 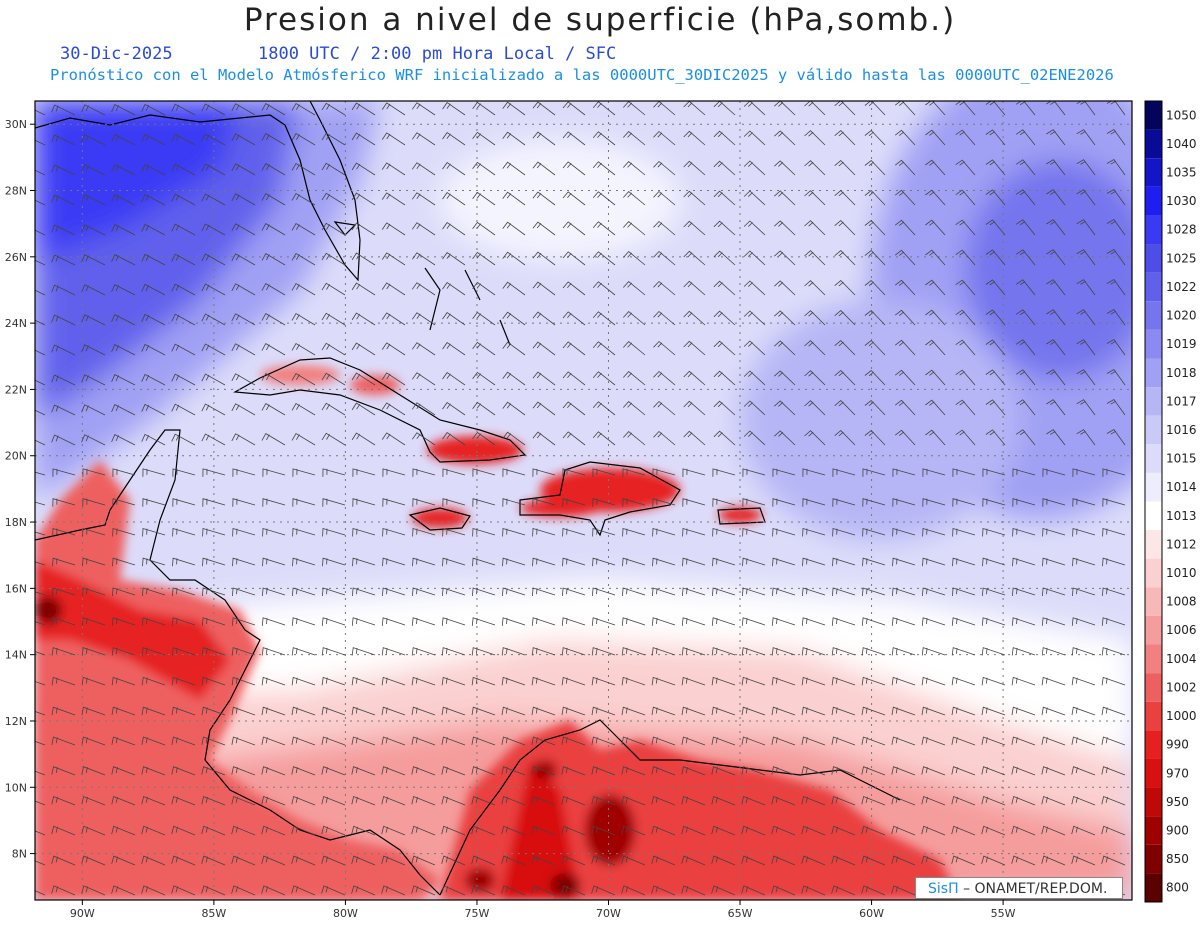 I want to click on credit-badge: SisΠ – ONAMET/REP.DOM., so click(x=1019, y=888).